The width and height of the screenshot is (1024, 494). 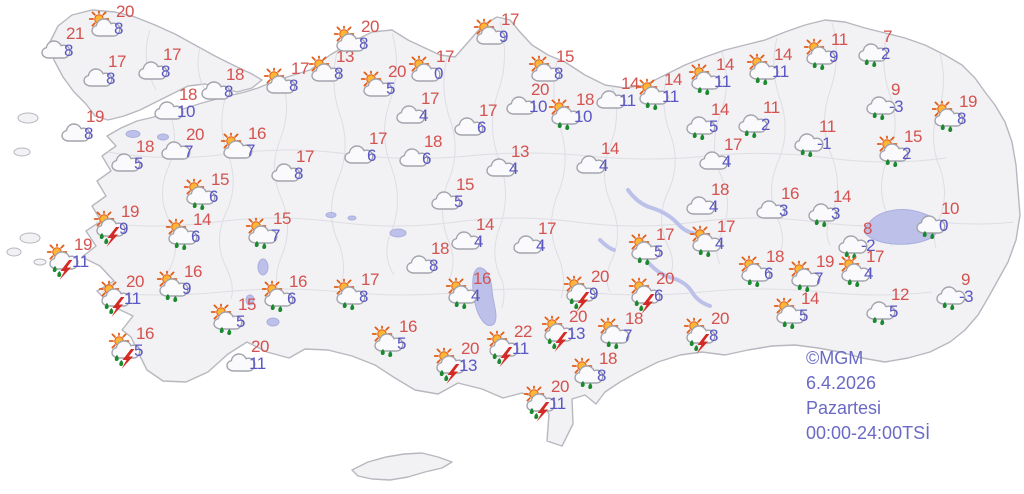 What do you see at coordinates (565, 56) in the screenshot?
I see `high-temp-label: 15` at bounding box center [565, 56].